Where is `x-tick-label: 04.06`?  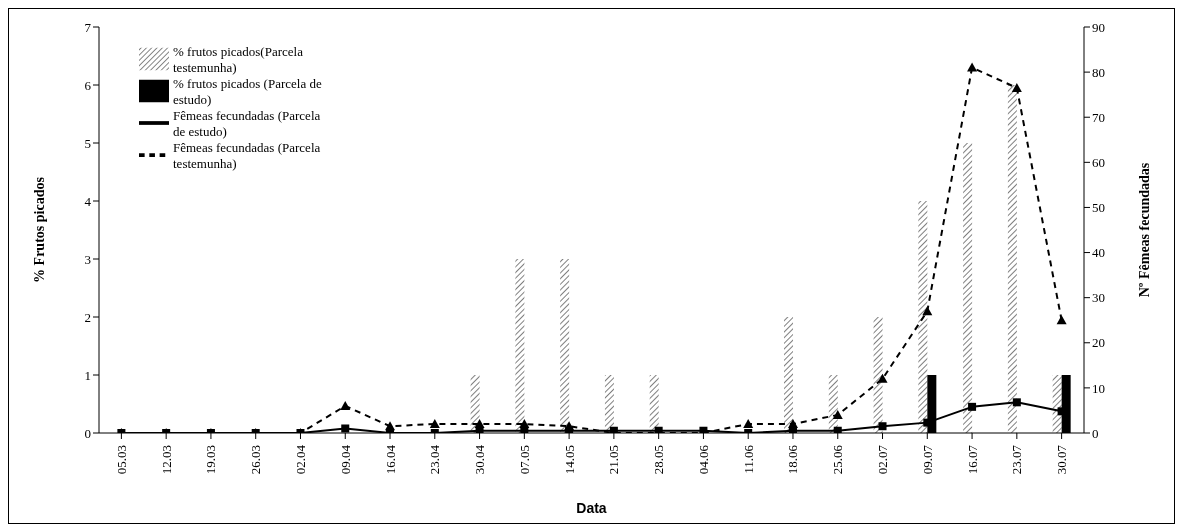
x-tick-label: 04.06 is located at coordinates (703, 459).